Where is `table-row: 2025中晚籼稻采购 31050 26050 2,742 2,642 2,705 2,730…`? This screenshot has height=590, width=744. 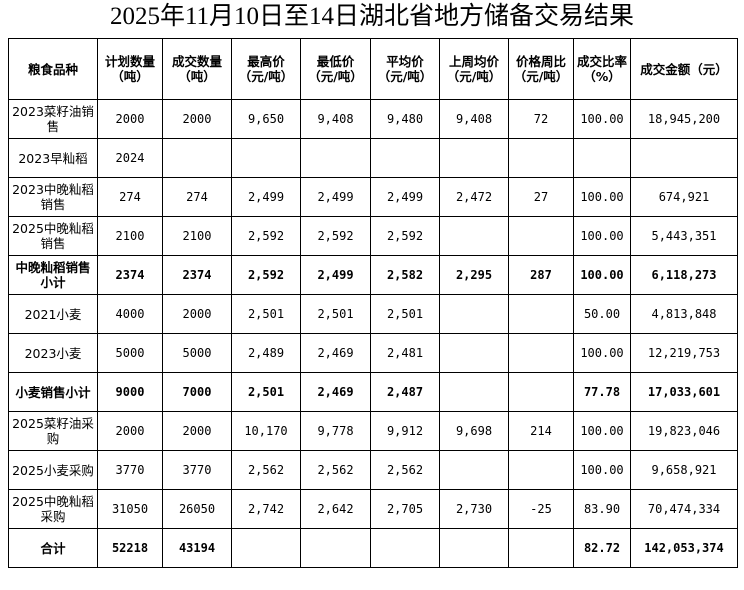 table-row: 2025中晚籼稻采购 31050 26050 2,742 2,642 2,705 2,730… is located at coordinates (373, 509).